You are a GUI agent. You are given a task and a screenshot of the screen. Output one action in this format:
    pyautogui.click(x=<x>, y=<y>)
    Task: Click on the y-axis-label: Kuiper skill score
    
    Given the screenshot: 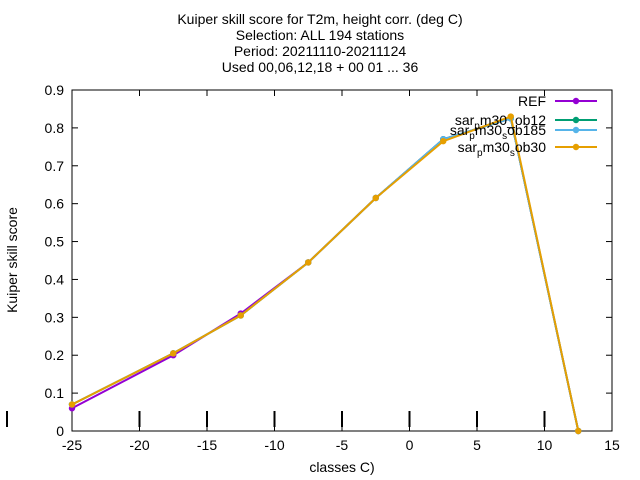 What is the action you would take?
    pyautogui.click(x=12, y=260)
    